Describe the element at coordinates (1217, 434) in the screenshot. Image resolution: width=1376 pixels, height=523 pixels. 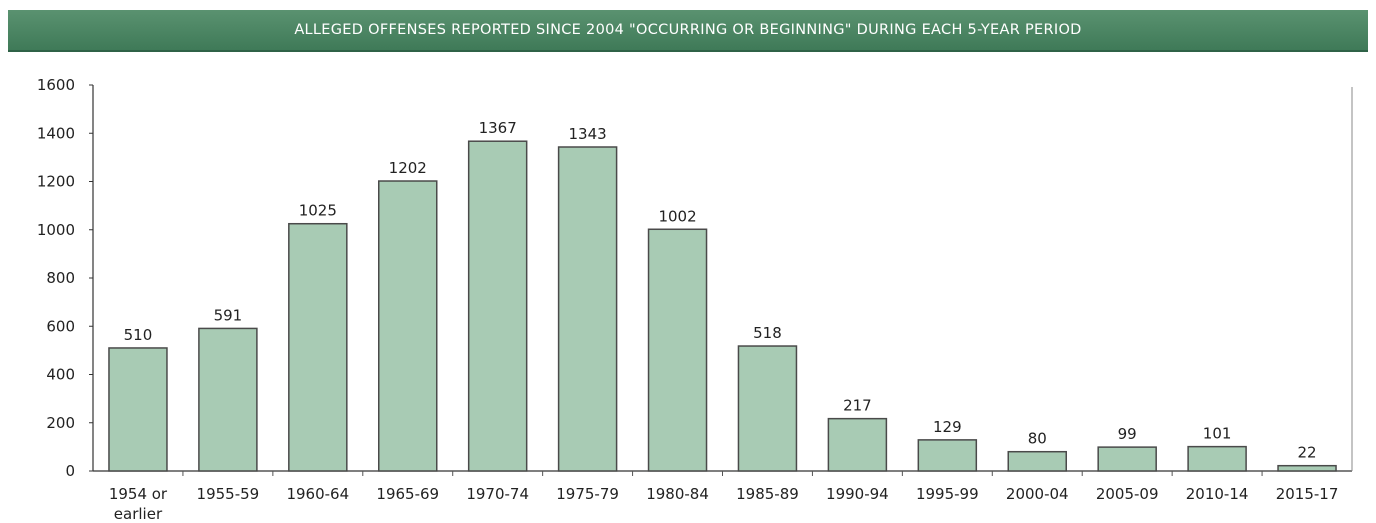
I see `bar-value-label: 101` at that location.